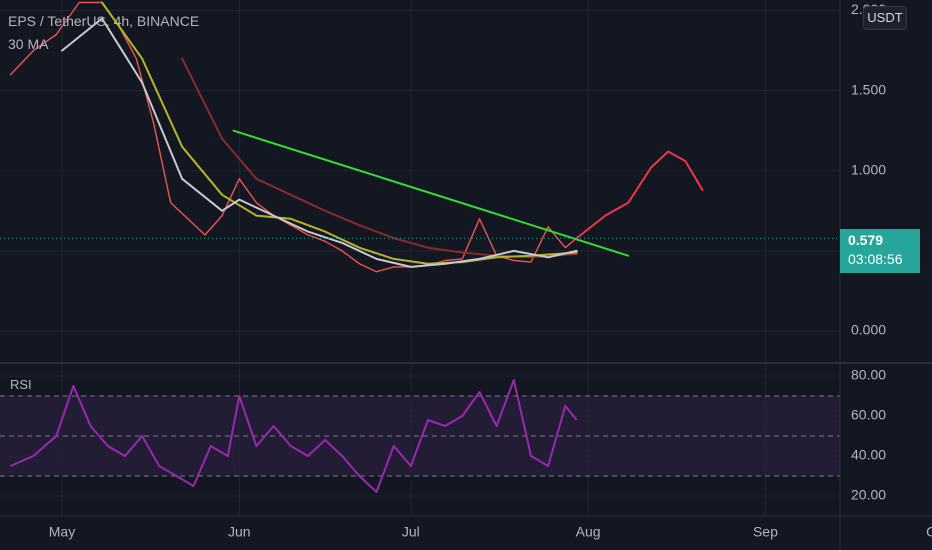 The image size is (932, 550). I want to click on series-line-trendline, so click(431, 193).